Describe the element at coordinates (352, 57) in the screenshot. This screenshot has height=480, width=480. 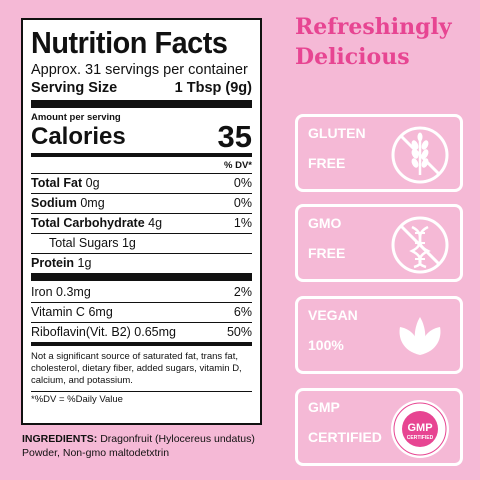
I see `headline-line2: Delicious` at that location.